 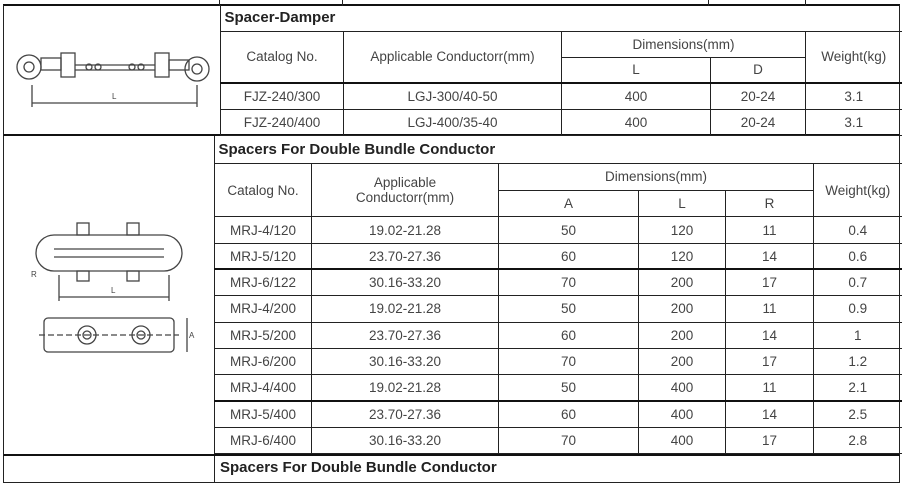 I want to click on cell-catalog: MRJ-4/120, so click(x=263, y=230).